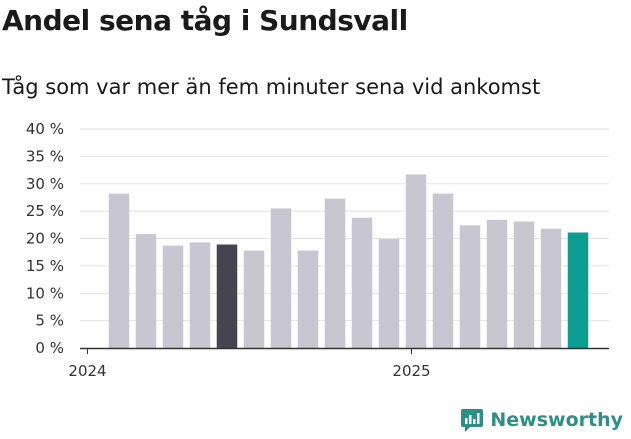  What do you see at coordinates (45, 239) in the screenshot?
I see `y-tick-label: 20 %` at bounding box center [45, 239].